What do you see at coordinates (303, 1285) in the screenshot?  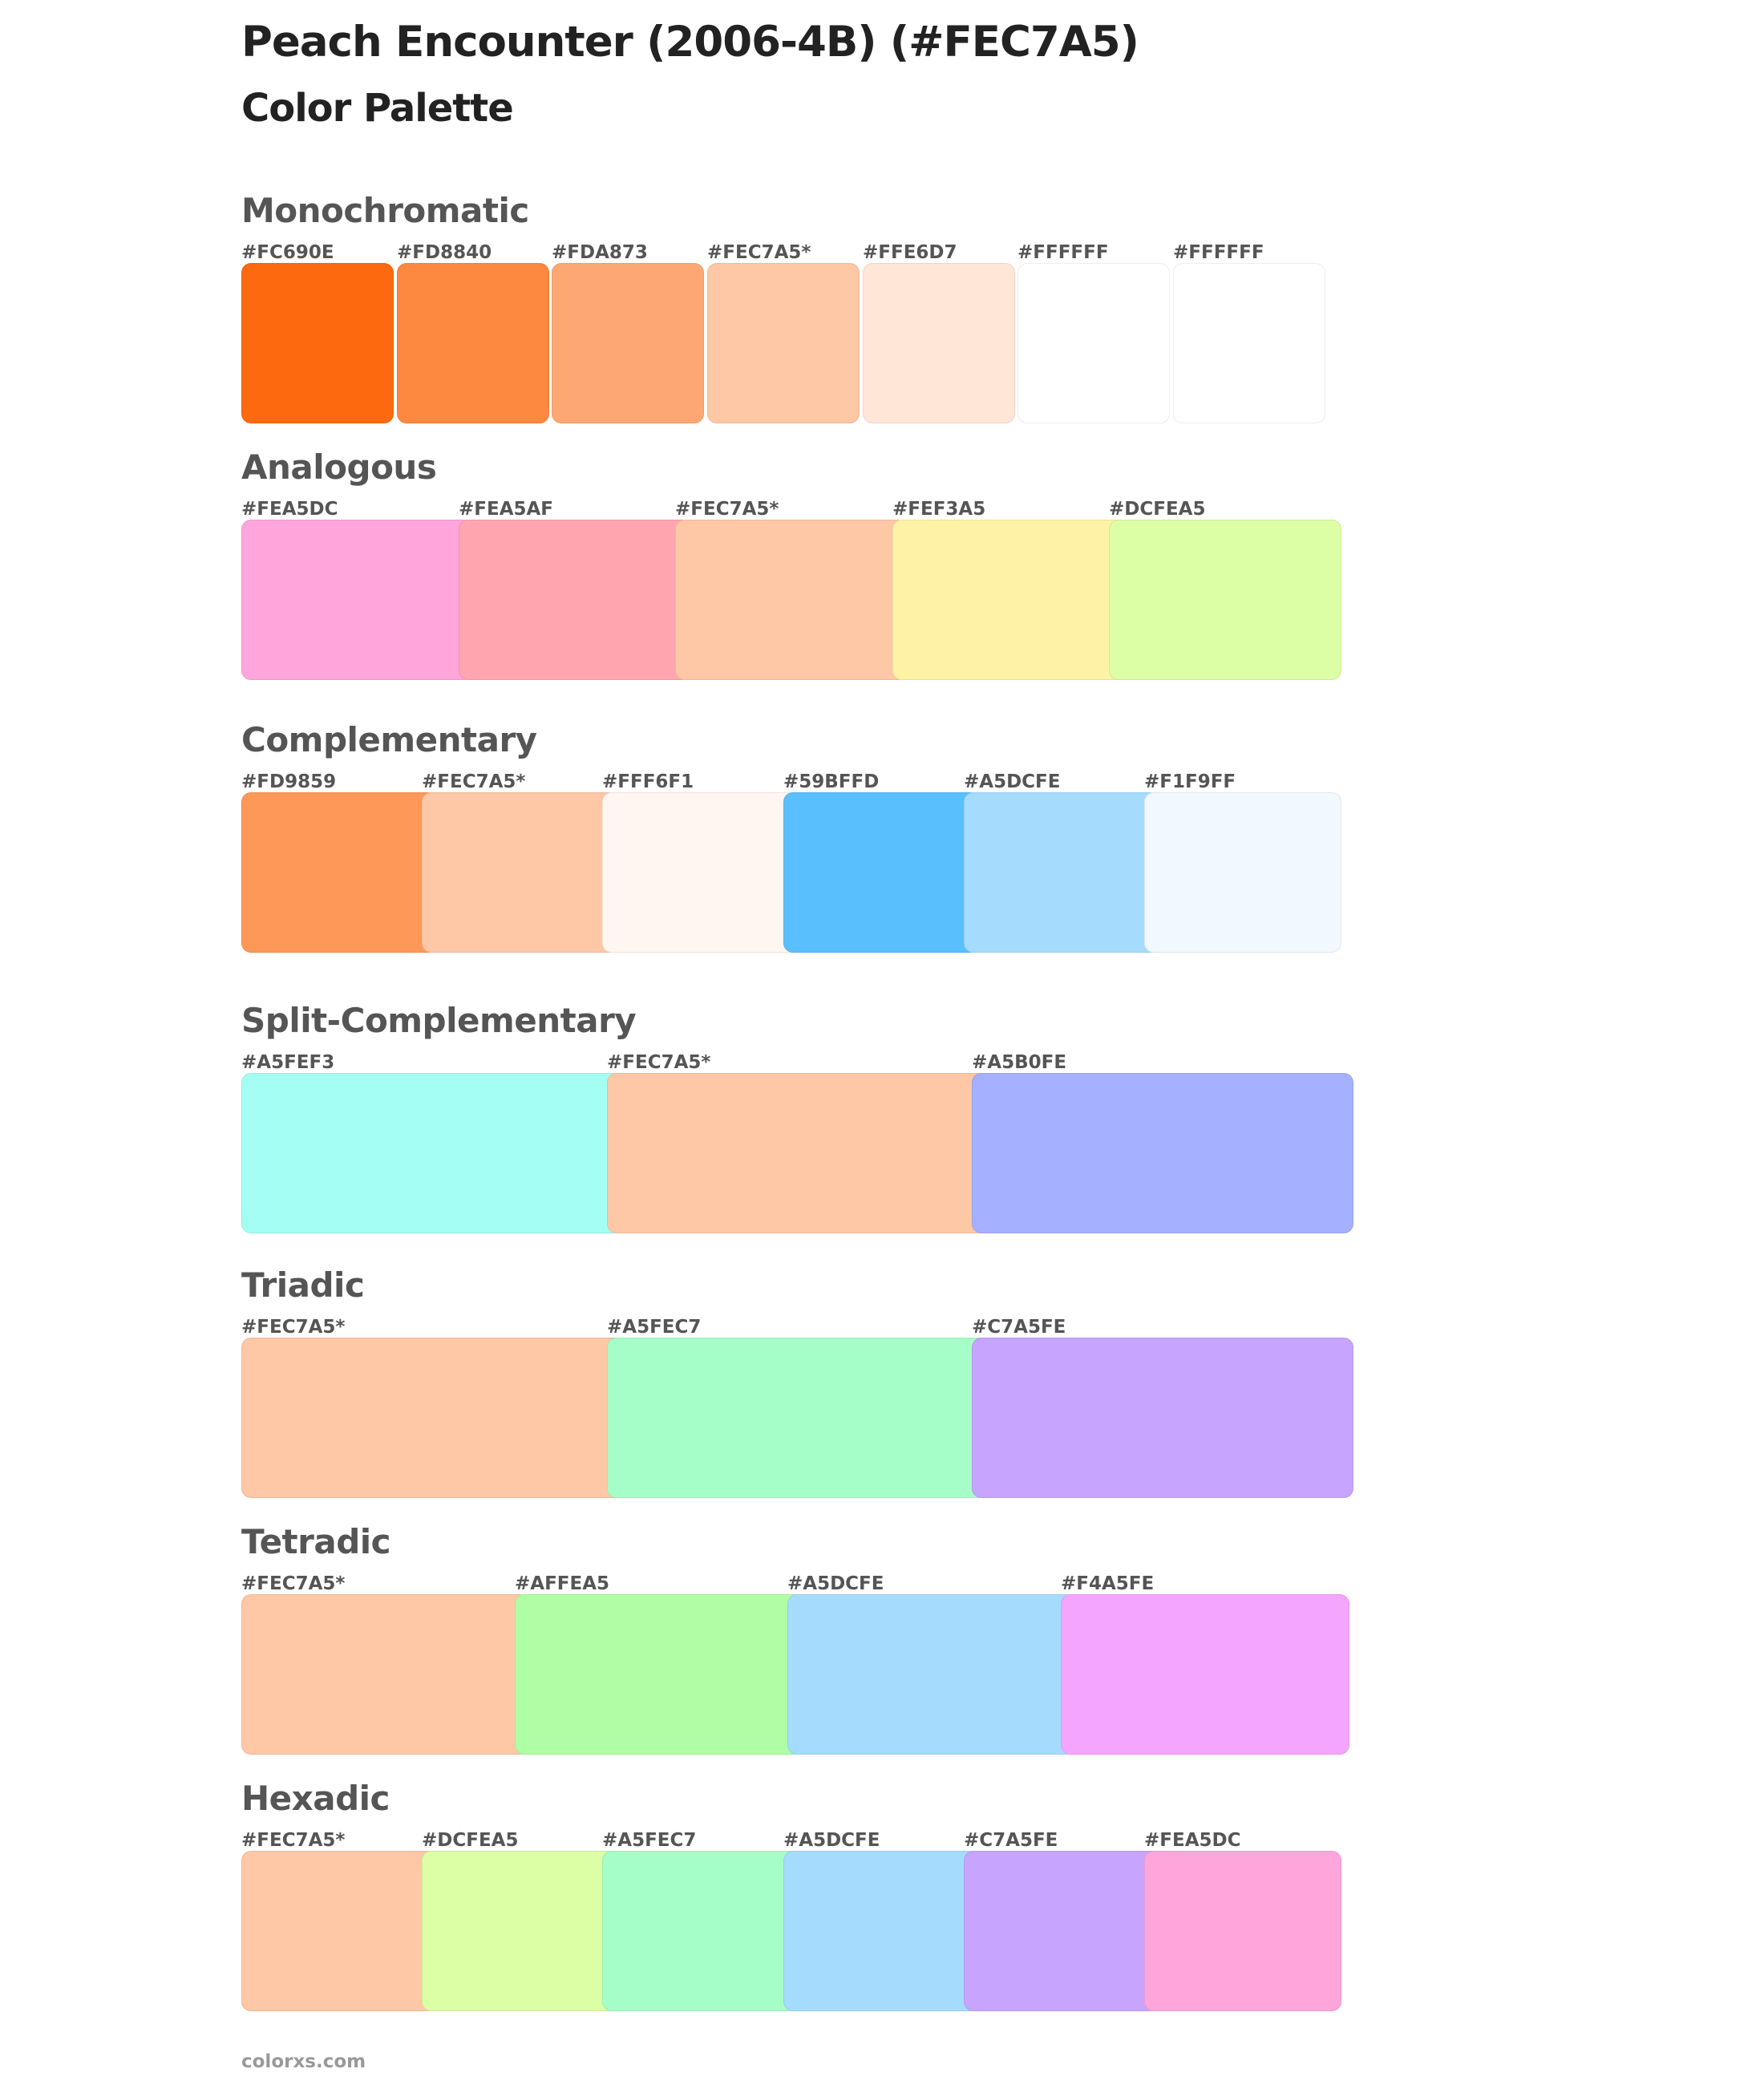 I see `section-title: Triadic` at bounding box center [303, 1285].